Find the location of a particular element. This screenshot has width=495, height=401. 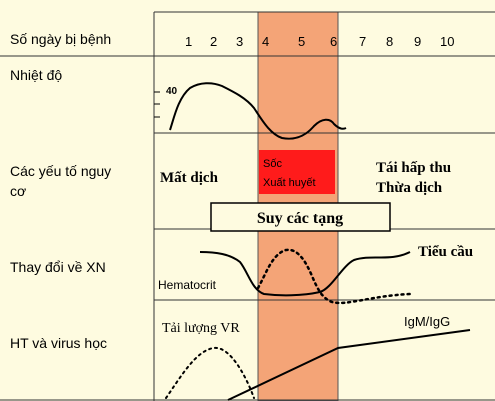

reabsorption-label: Tái hấp thu is located at coordinates (413, 168).